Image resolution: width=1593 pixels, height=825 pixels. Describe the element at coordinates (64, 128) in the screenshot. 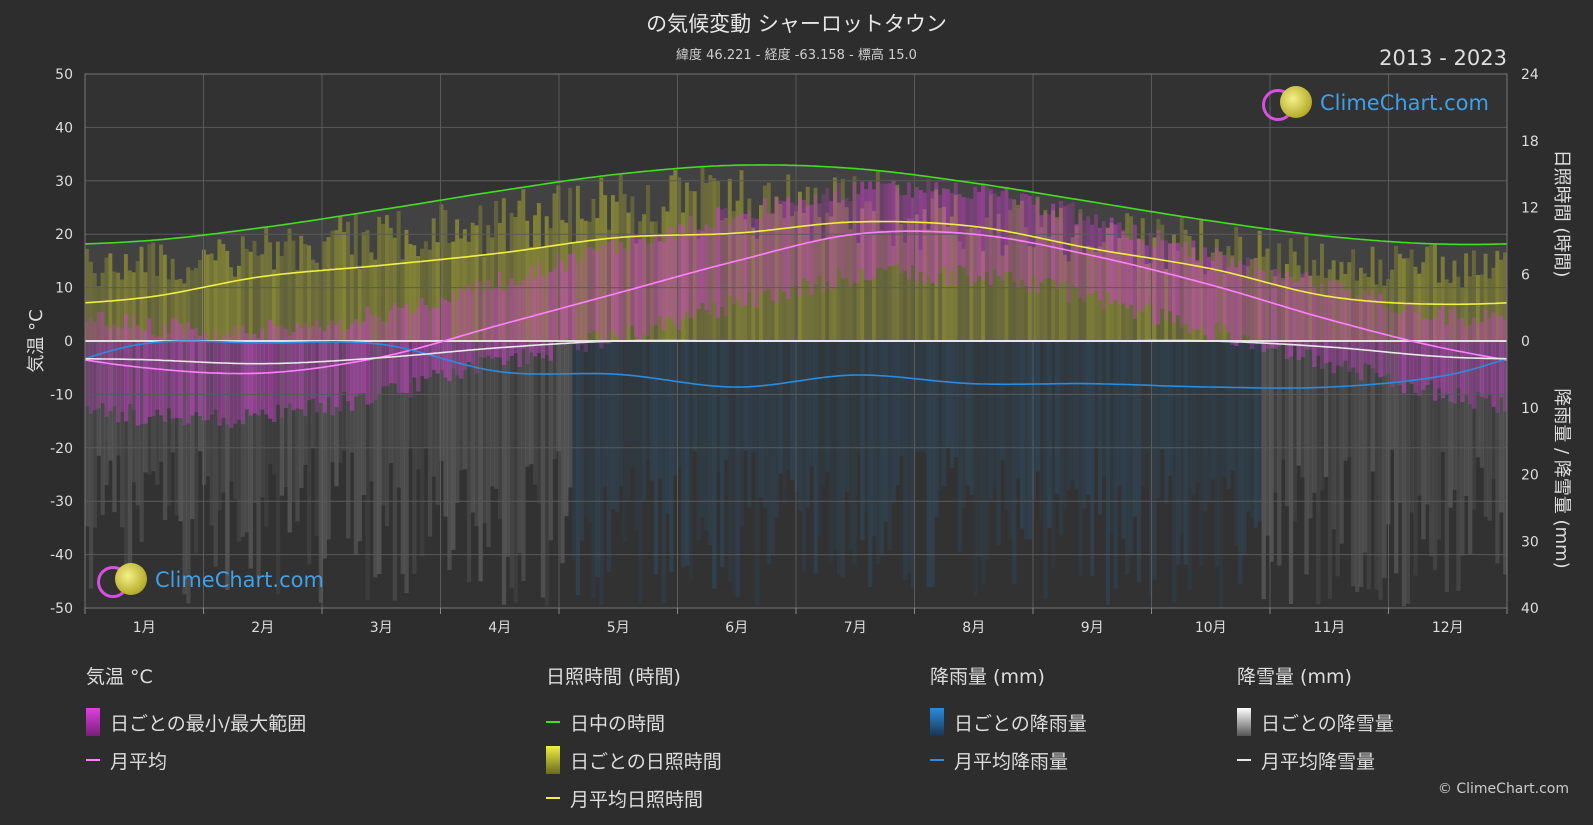

I see `left-tick-label: 40` at that location.